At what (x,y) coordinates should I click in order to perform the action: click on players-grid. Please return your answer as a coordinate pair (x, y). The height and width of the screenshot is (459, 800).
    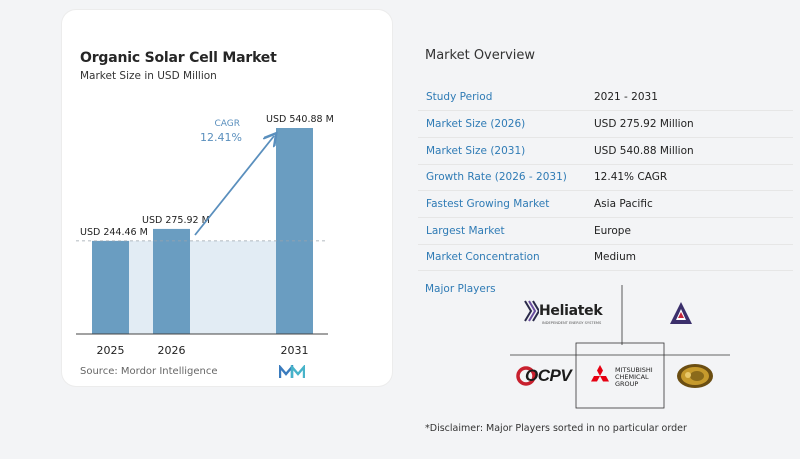
    Looking at the image, I should click on (620, 347).